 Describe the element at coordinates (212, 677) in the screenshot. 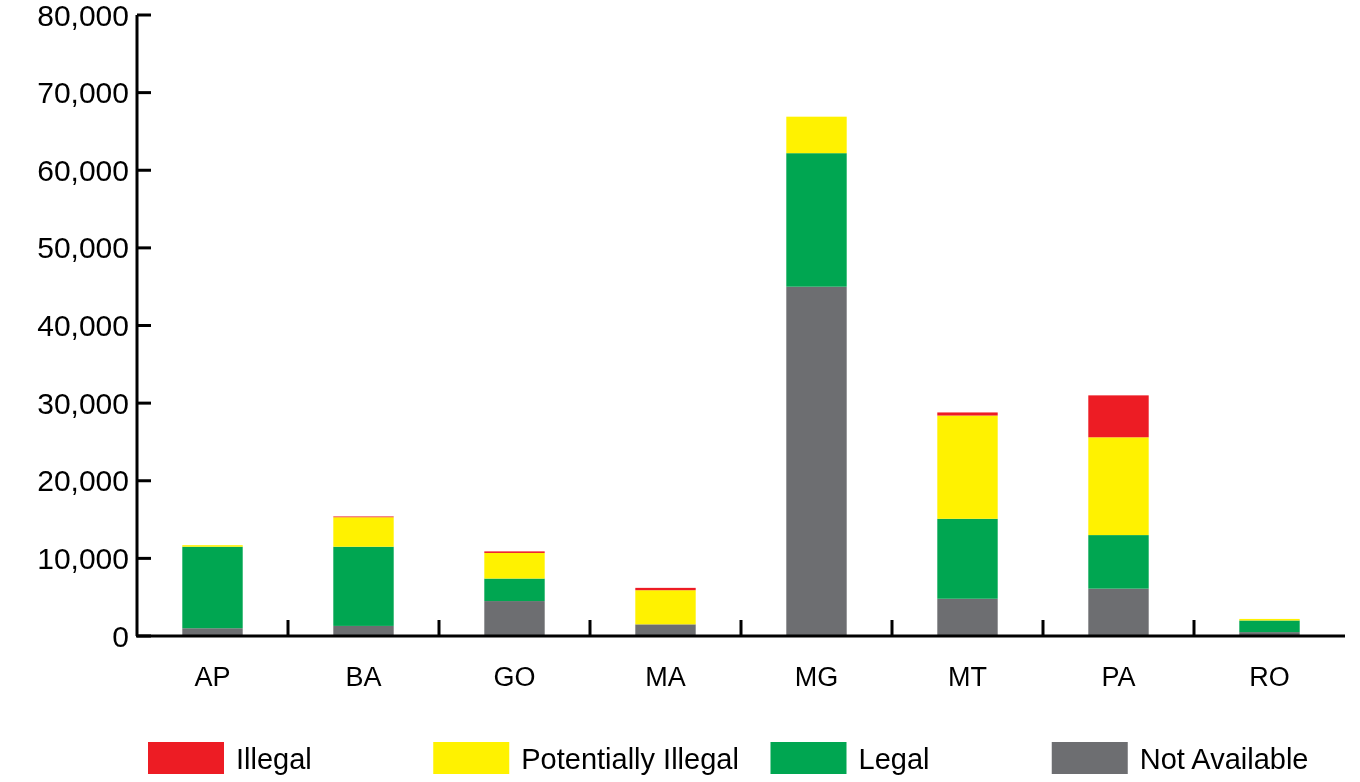

I see `x-tick-label: AP` at that location.